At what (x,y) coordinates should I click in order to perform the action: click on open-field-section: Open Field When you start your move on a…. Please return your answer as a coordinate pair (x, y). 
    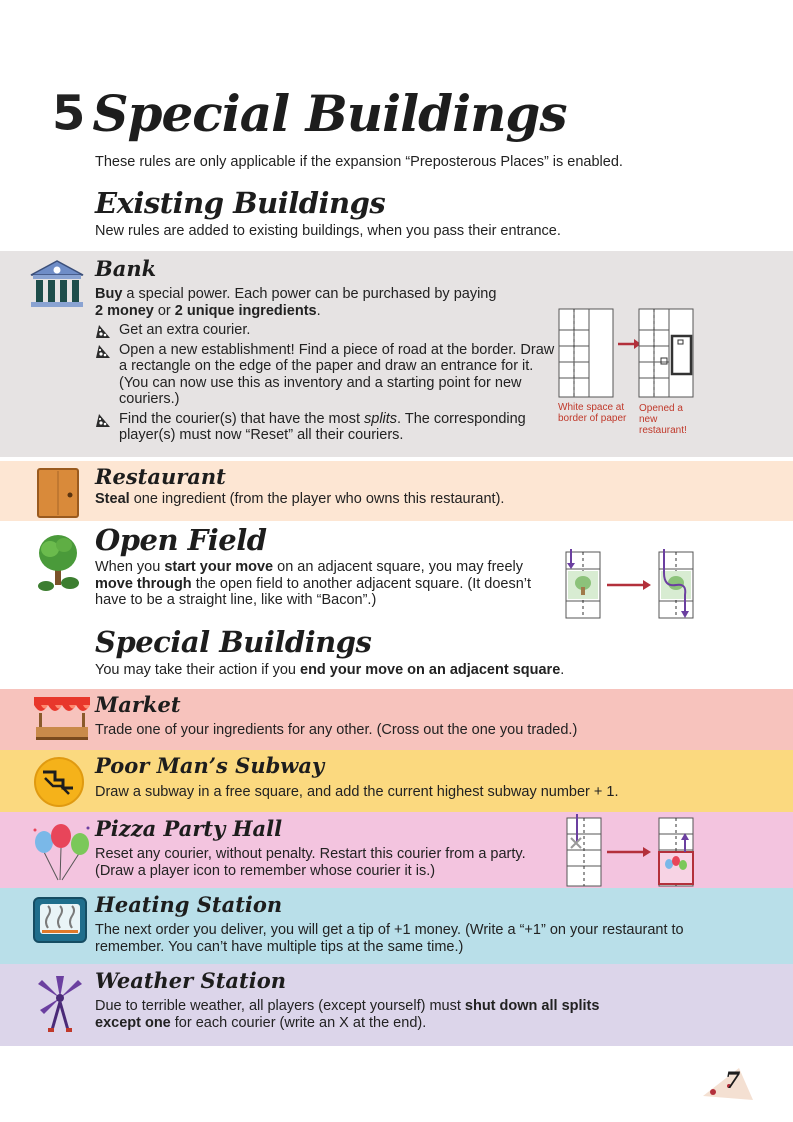
    Looking at the image, I should click on (396, 605).